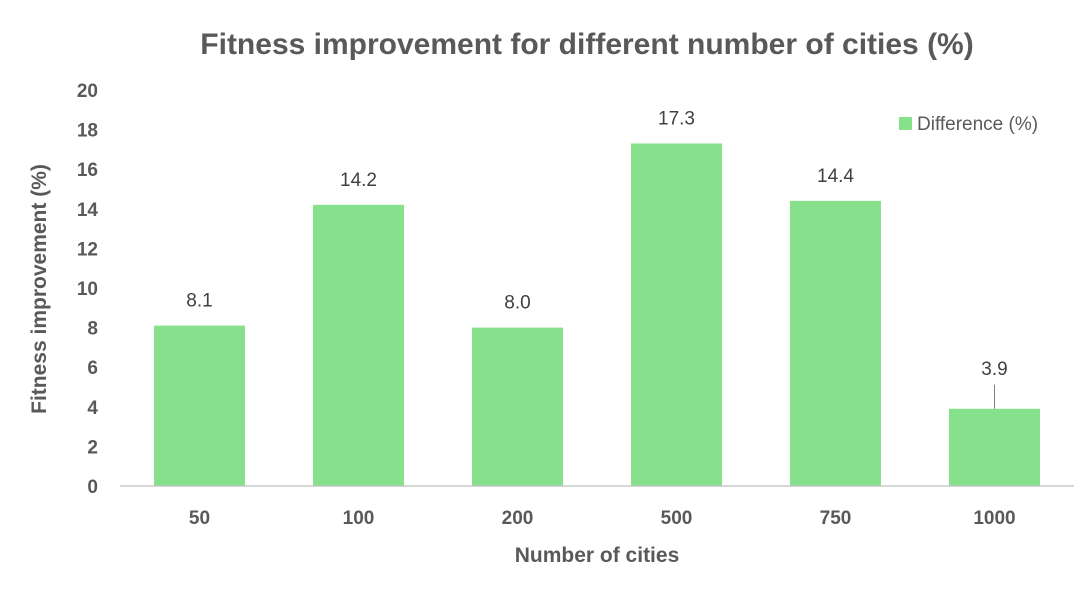 Image resolution: width=1082 pixels, height=594 pixels. I want to click on y-tick-label: 6, so click(92, 368).